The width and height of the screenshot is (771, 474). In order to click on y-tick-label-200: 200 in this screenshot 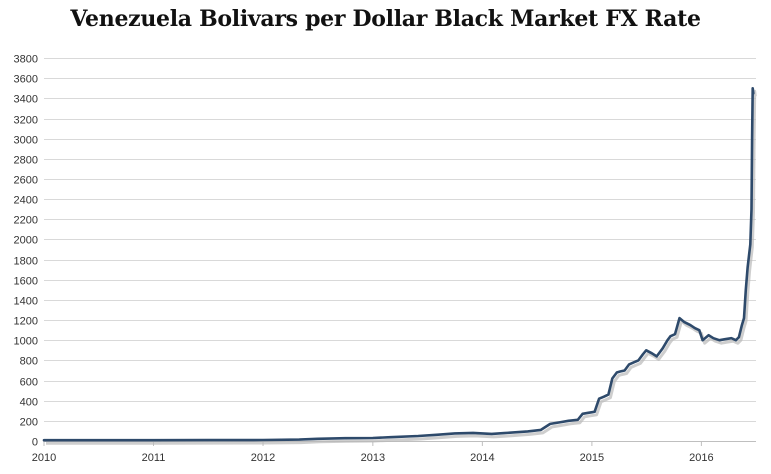, I will do `click(29, 423)`.